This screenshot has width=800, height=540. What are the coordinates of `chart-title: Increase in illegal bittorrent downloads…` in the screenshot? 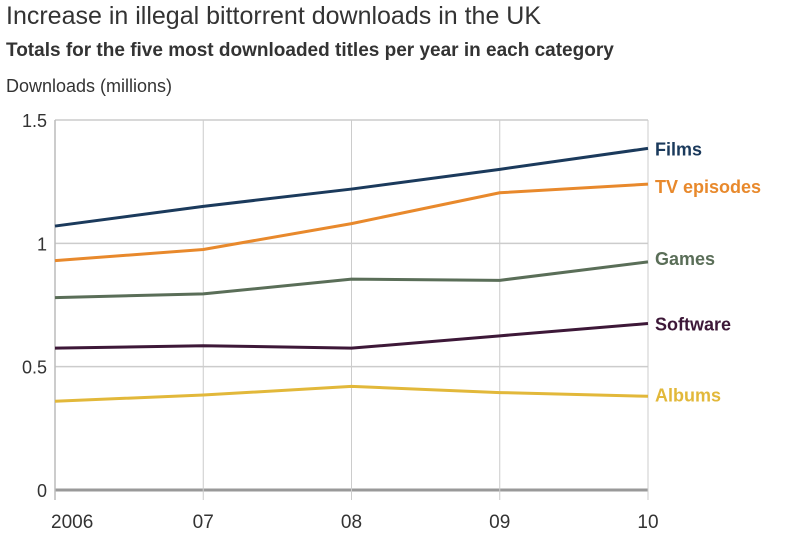 It's located at (274, 16).